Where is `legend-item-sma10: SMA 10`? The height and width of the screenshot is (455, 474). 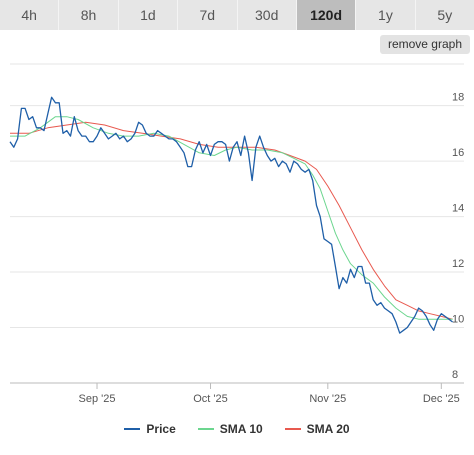 legend-item-sma10: SMA 10 is located at coordinates (230, 429).